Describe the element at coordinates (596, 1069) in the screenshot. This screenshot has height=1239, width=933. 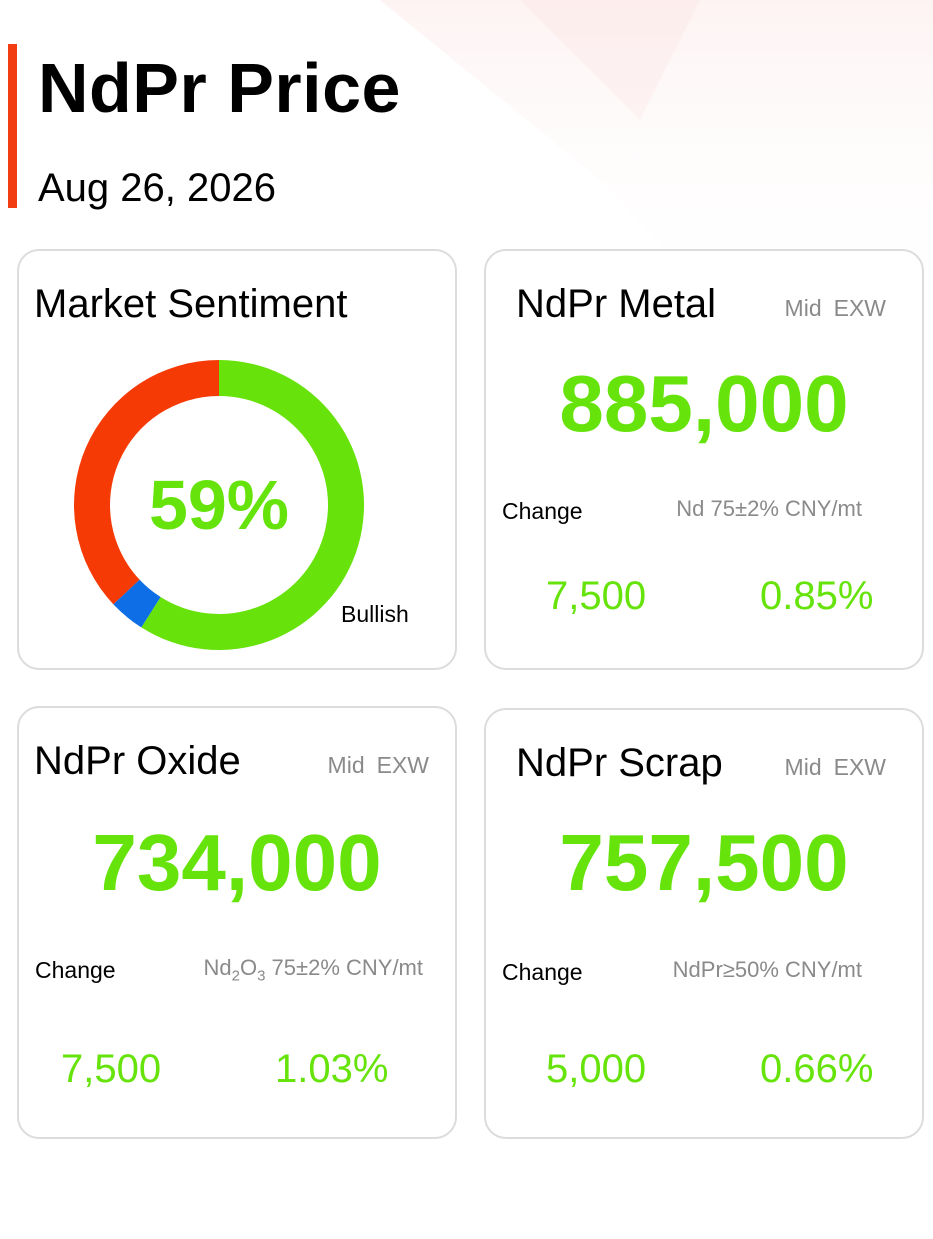
I see `change-amount: 5,000` at that location.